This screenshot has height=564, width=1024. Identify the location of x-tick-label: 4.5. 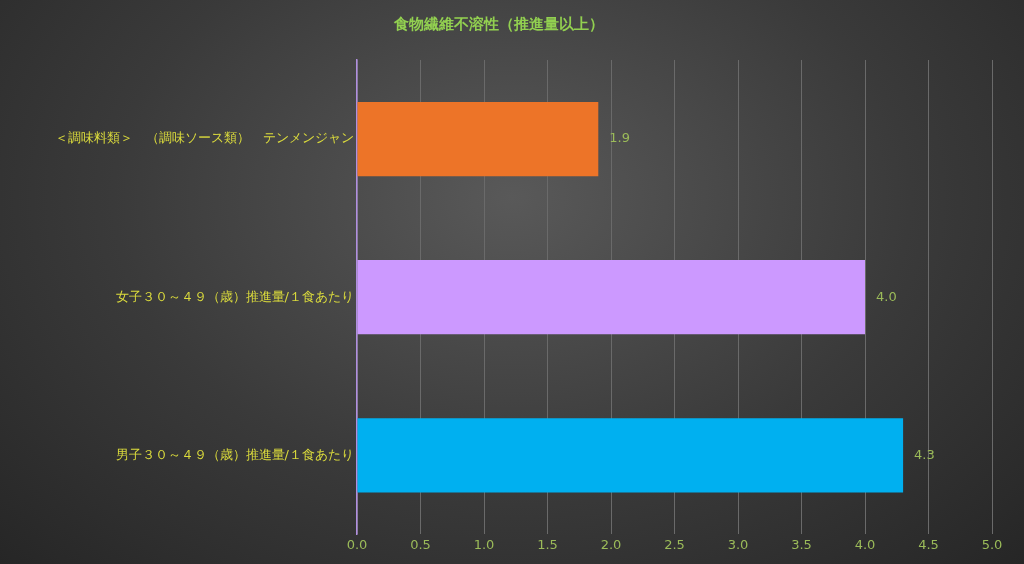
(928, 544).